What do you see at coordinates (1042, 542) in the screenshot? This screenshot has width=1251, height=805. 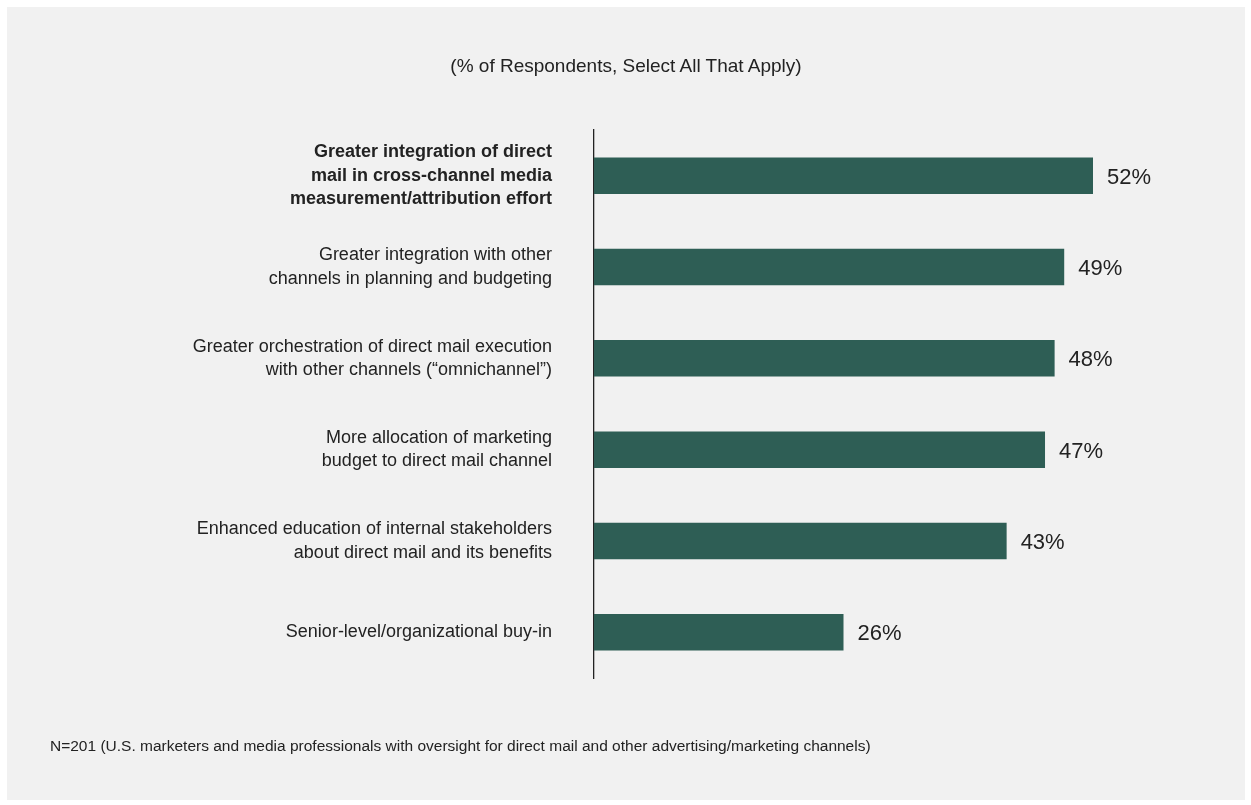 I see `data-label: 43%` at bounding box center [1042, 542].